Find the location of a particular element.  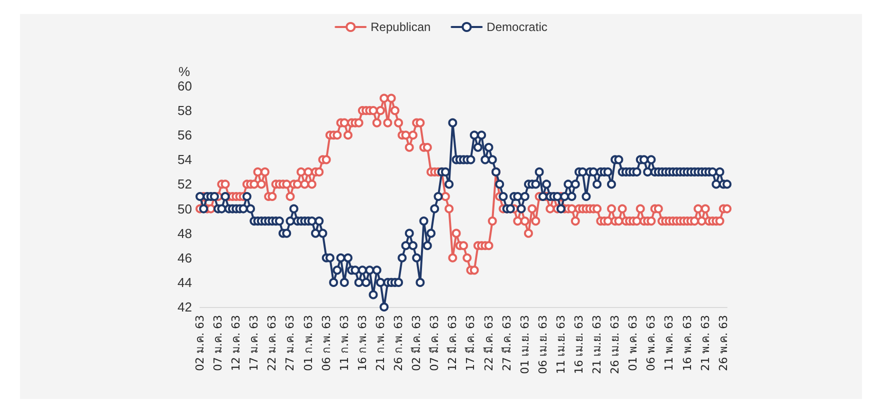

legend-label: Democratic is located at coordinates (517, 27).